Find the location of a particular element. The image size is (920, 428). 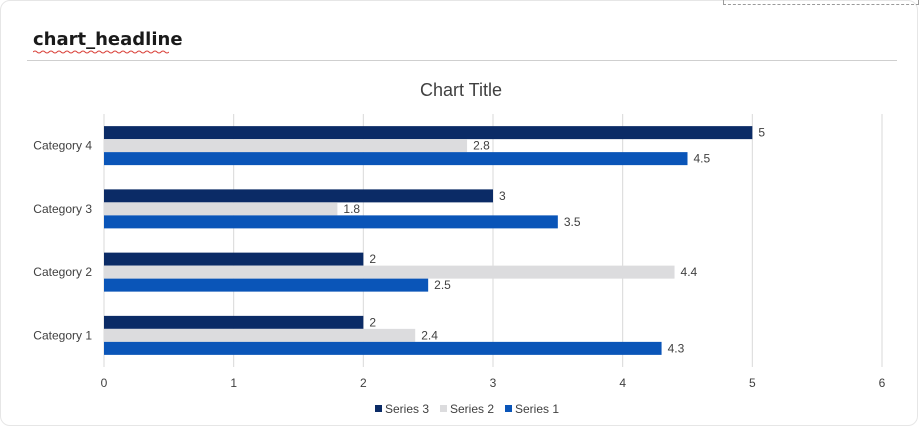

x-tick-label: 6 is located at coordinates (882, 383).